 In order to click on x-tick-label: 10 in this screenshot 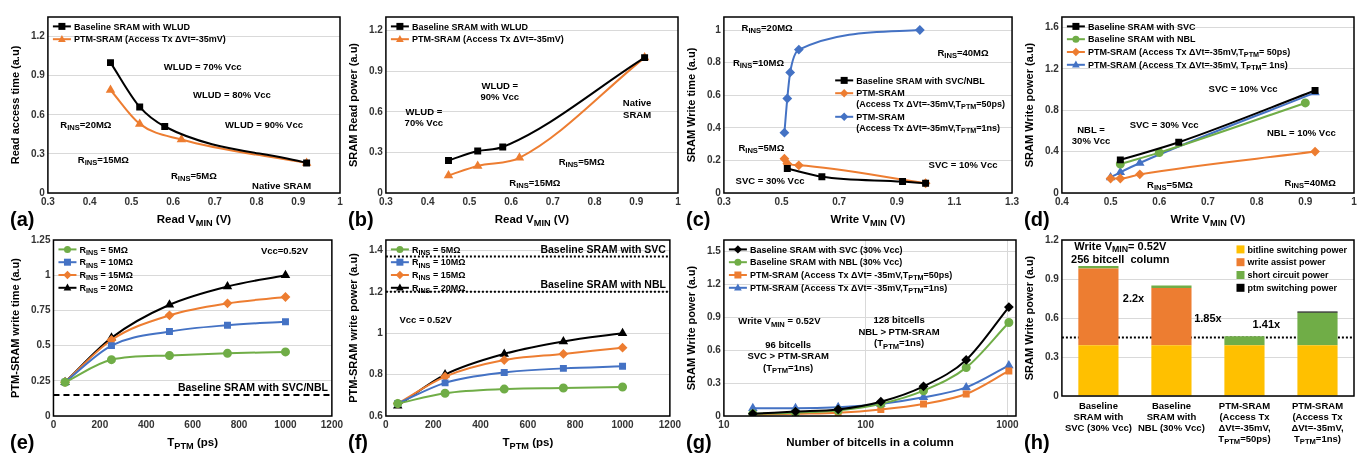, I will do `click(724, 424)`.